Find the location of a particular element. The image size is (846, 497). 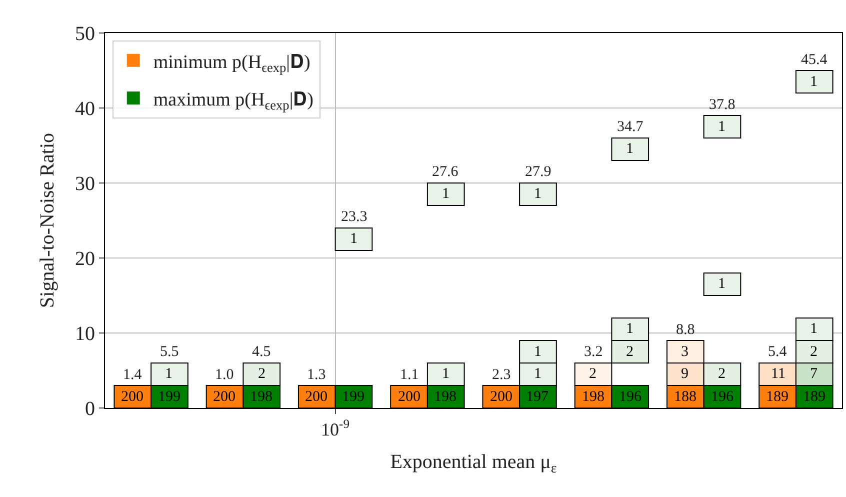

annotation: 45.4 is located at coordinates (814, 60).